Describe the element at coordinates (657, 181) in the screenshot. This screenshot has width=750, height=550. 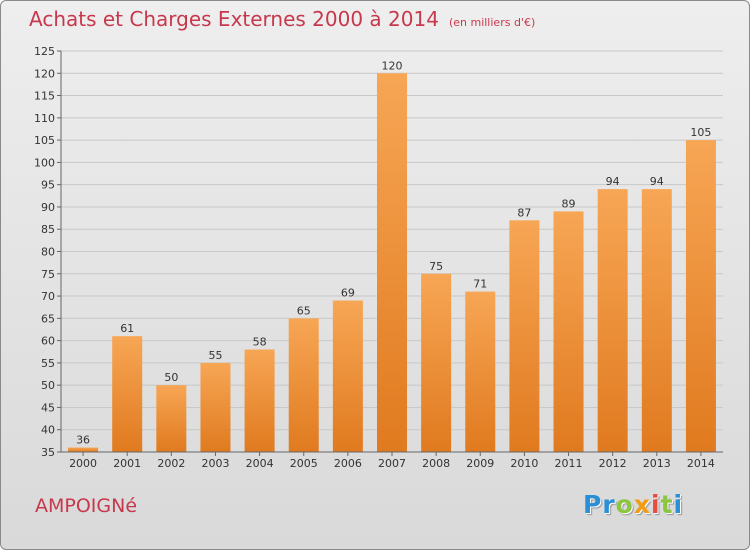
I see `data-label-2013: 94` at that location.